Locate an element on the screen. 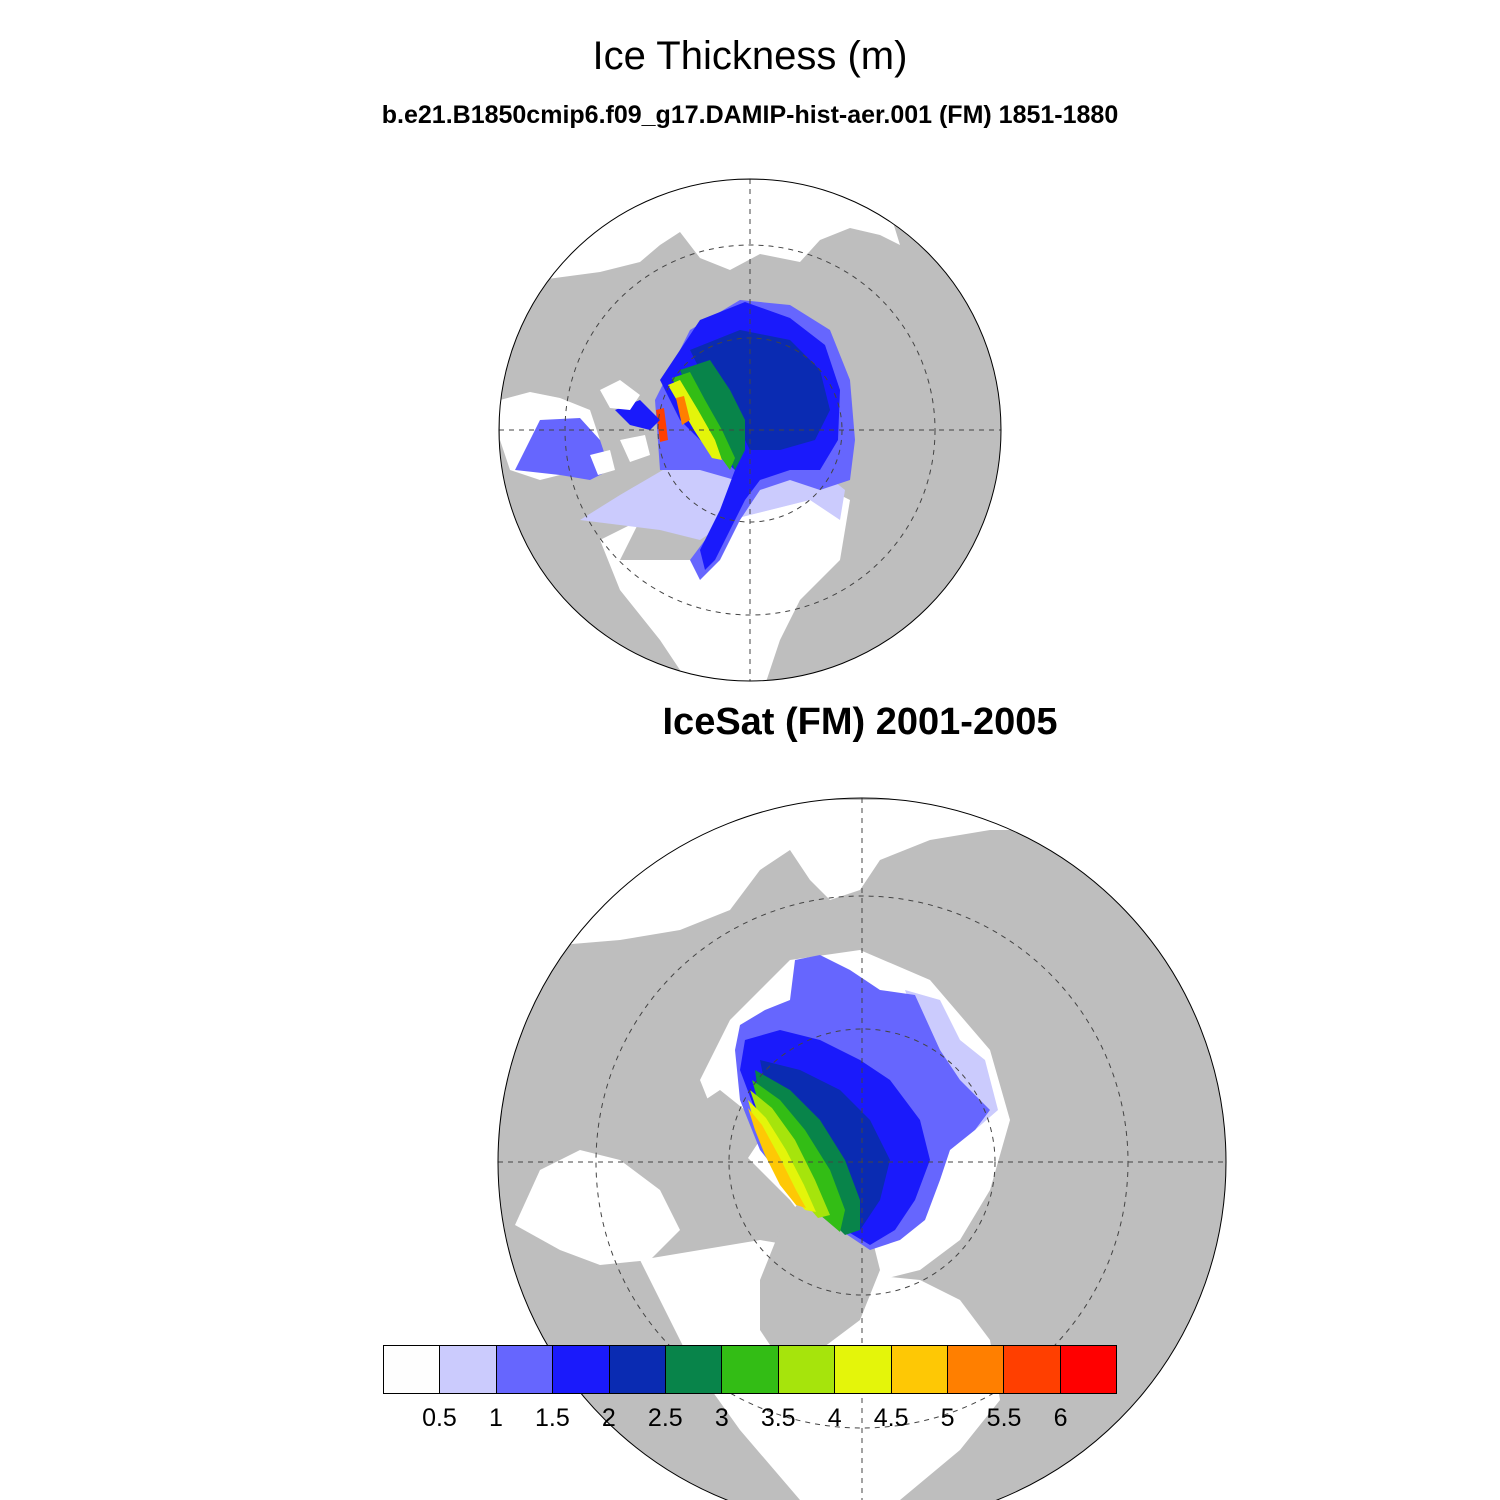 This screenshot has width=1500, height=1500. colorbar-label: 4 is located at coordinates (834, 1418).